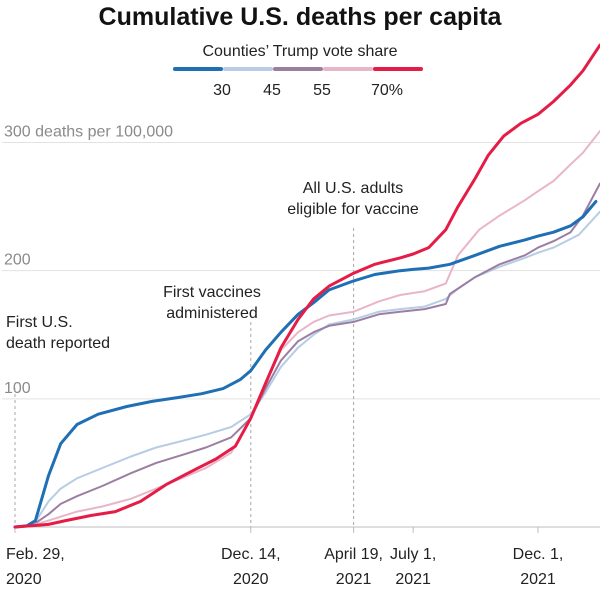 The height and width of the screenshot is (600, 600). I want to click on legend-label-0: 30, so click(222, 90).